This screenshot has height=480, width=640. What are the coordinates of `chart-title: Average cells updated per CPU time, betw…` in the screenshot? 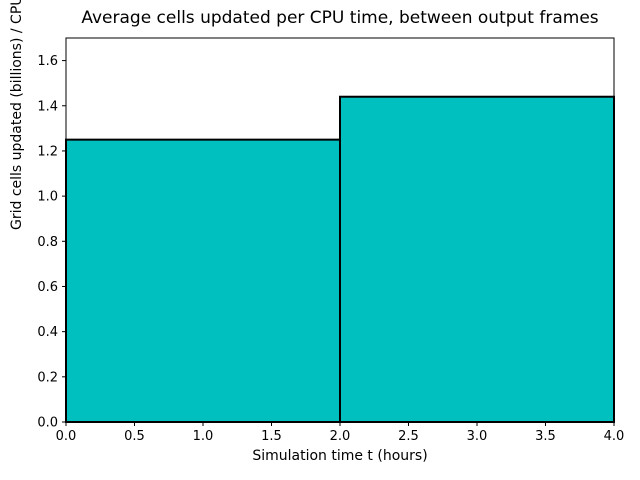 It's located at (340, 18).